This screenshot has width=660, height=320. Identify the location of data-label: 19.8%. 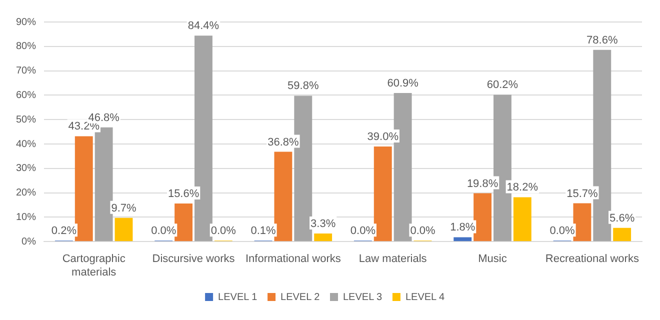
(482, 184).